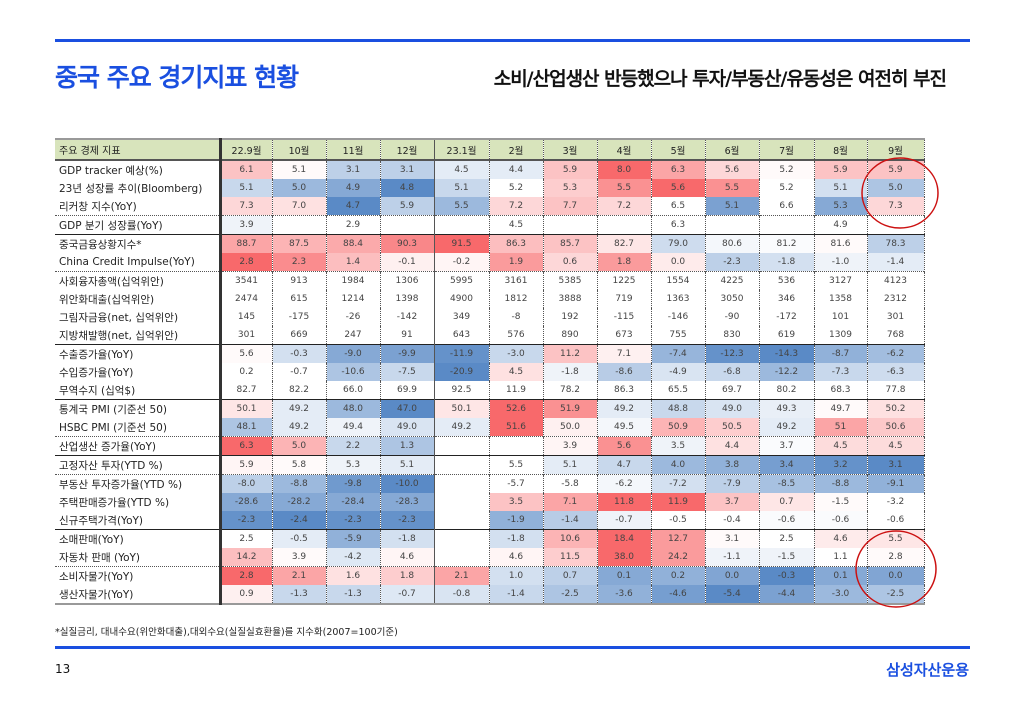  What do you see at coordinates (786, 520) in the screenshot?
I see `value-cell: -0.6` at bounding box center [786, 520].